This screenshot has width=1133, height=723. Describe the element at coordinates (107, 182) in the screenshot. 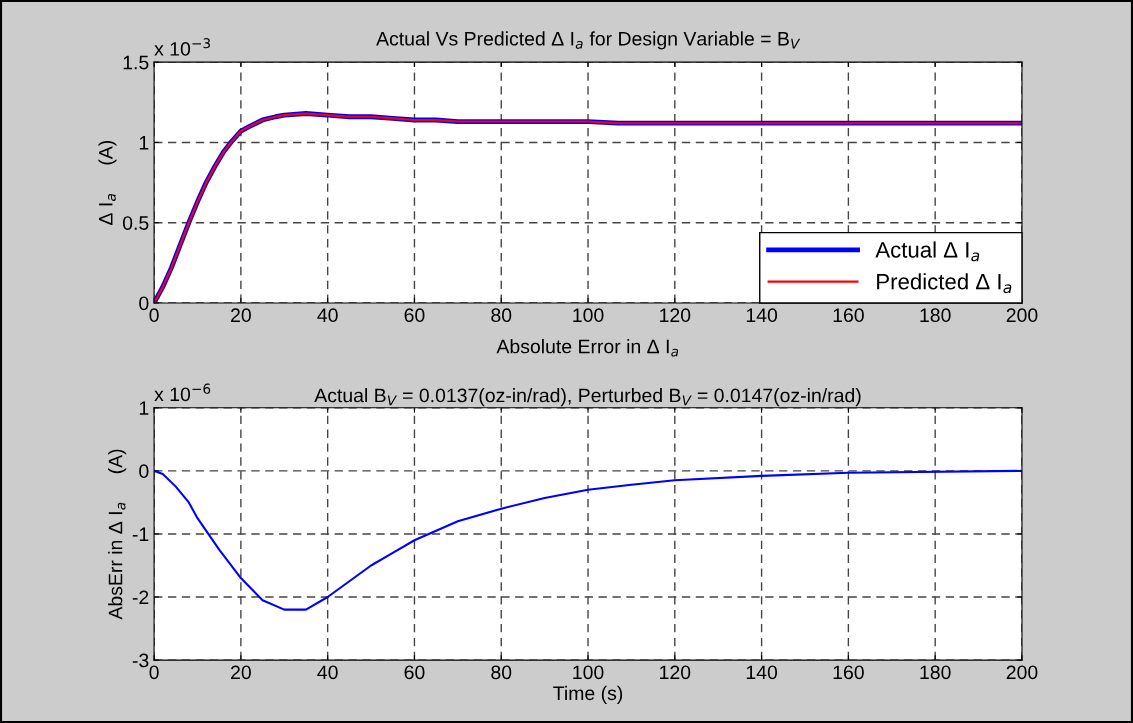

I see `text: Δ I$_{a}$ (A)` at that location.